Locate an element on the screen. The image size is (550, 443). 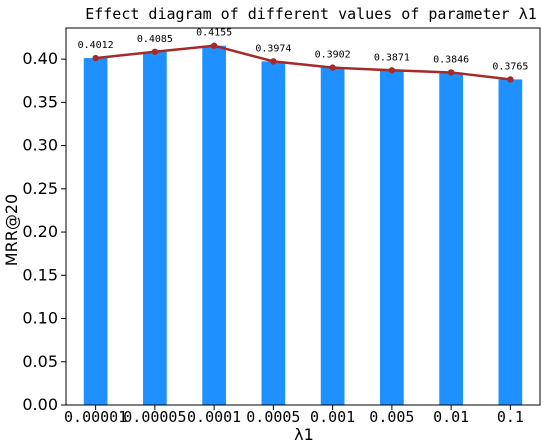
data-label: 0.3871 is located at coordinates (392, 57).